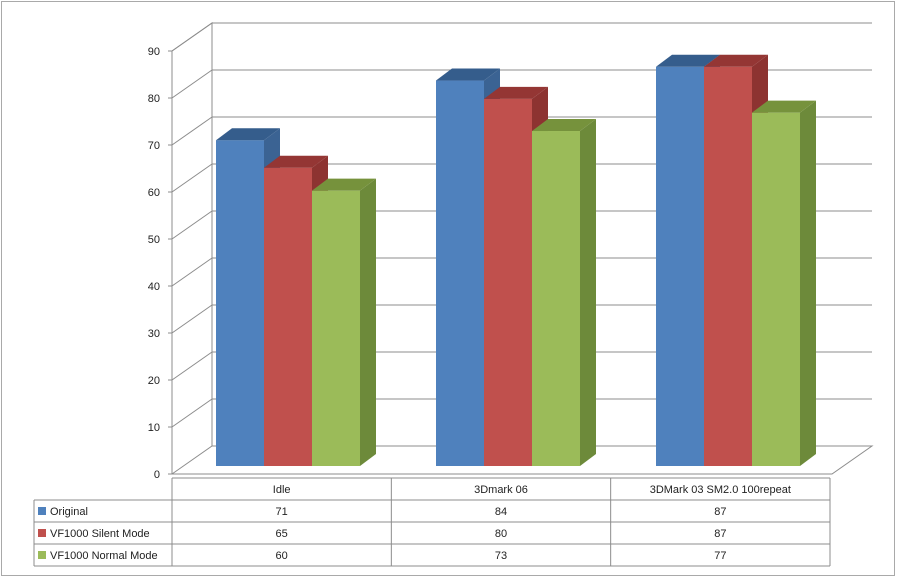 The image size is (897, 578). What do you see at coordinates (160, 263) in the screenshot?
I see `y-axis-ticks: 0 10 20 30 40 50 60 70 80 90` at bounding box center [160, 263].